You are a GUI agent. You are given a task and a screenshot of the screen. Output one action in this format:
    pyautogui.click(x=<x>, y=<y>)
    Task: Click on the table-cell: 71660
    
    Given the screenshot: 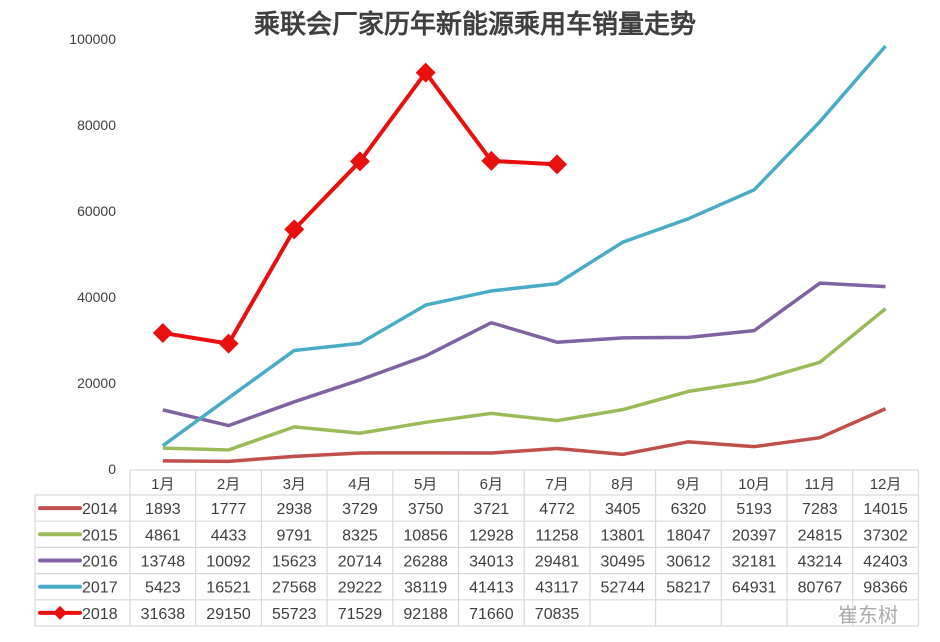 What is the action you would take?
    pyautogui.click(x=491, y=614)
    